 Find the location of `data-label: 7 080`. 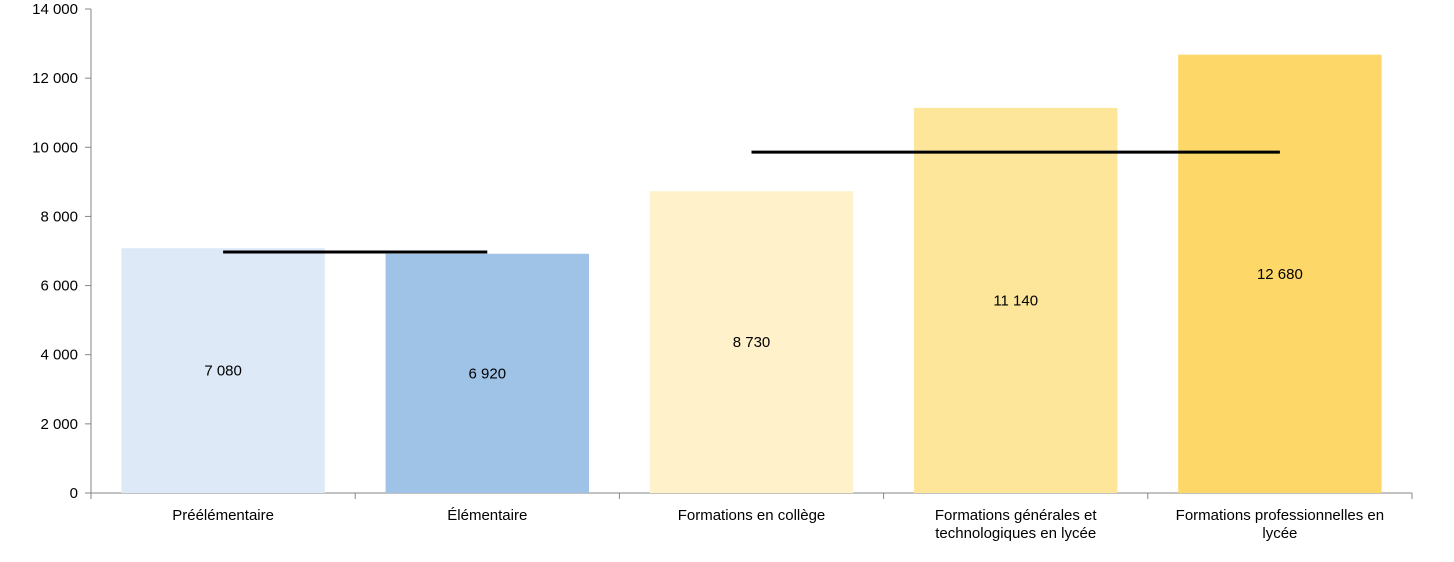

data-label: 7 080 is located at coordinates (223, 371).